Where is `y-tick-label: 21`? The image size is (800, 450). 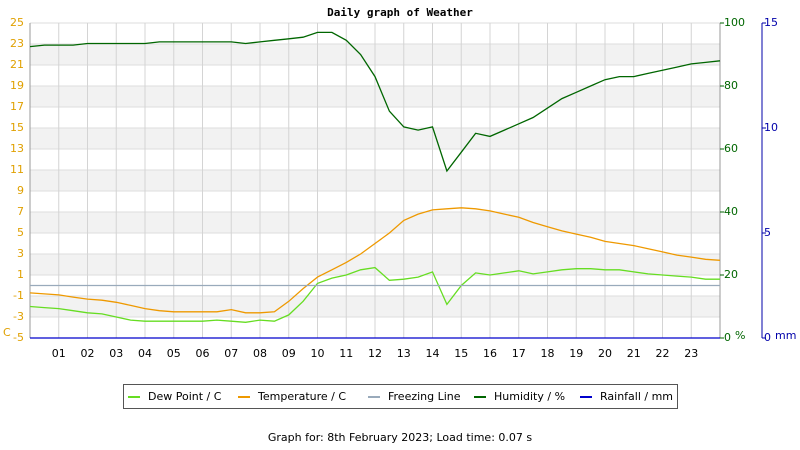 y-tick-label: 21 is located at coordinates (17, 64).